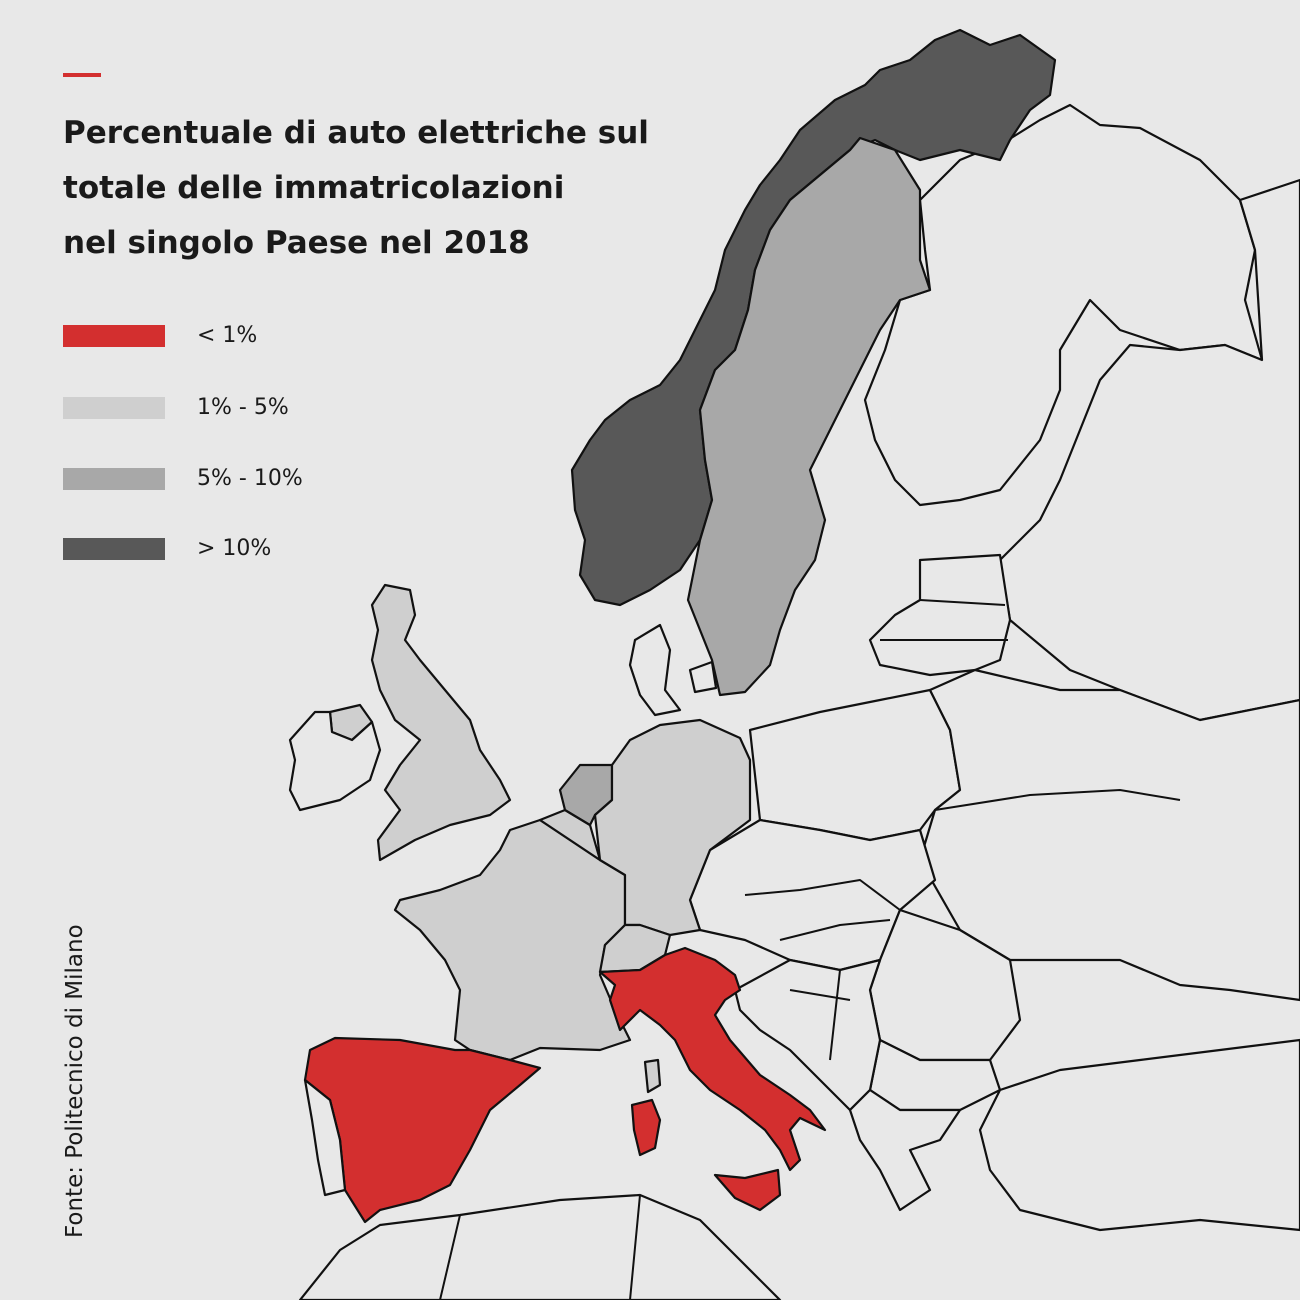 The width and height of the screenshot is (1300, 1300). What do you see at coordinates (940, 615) in the screenshot?
I see `country-baltics` at bounding box center [940, 615].